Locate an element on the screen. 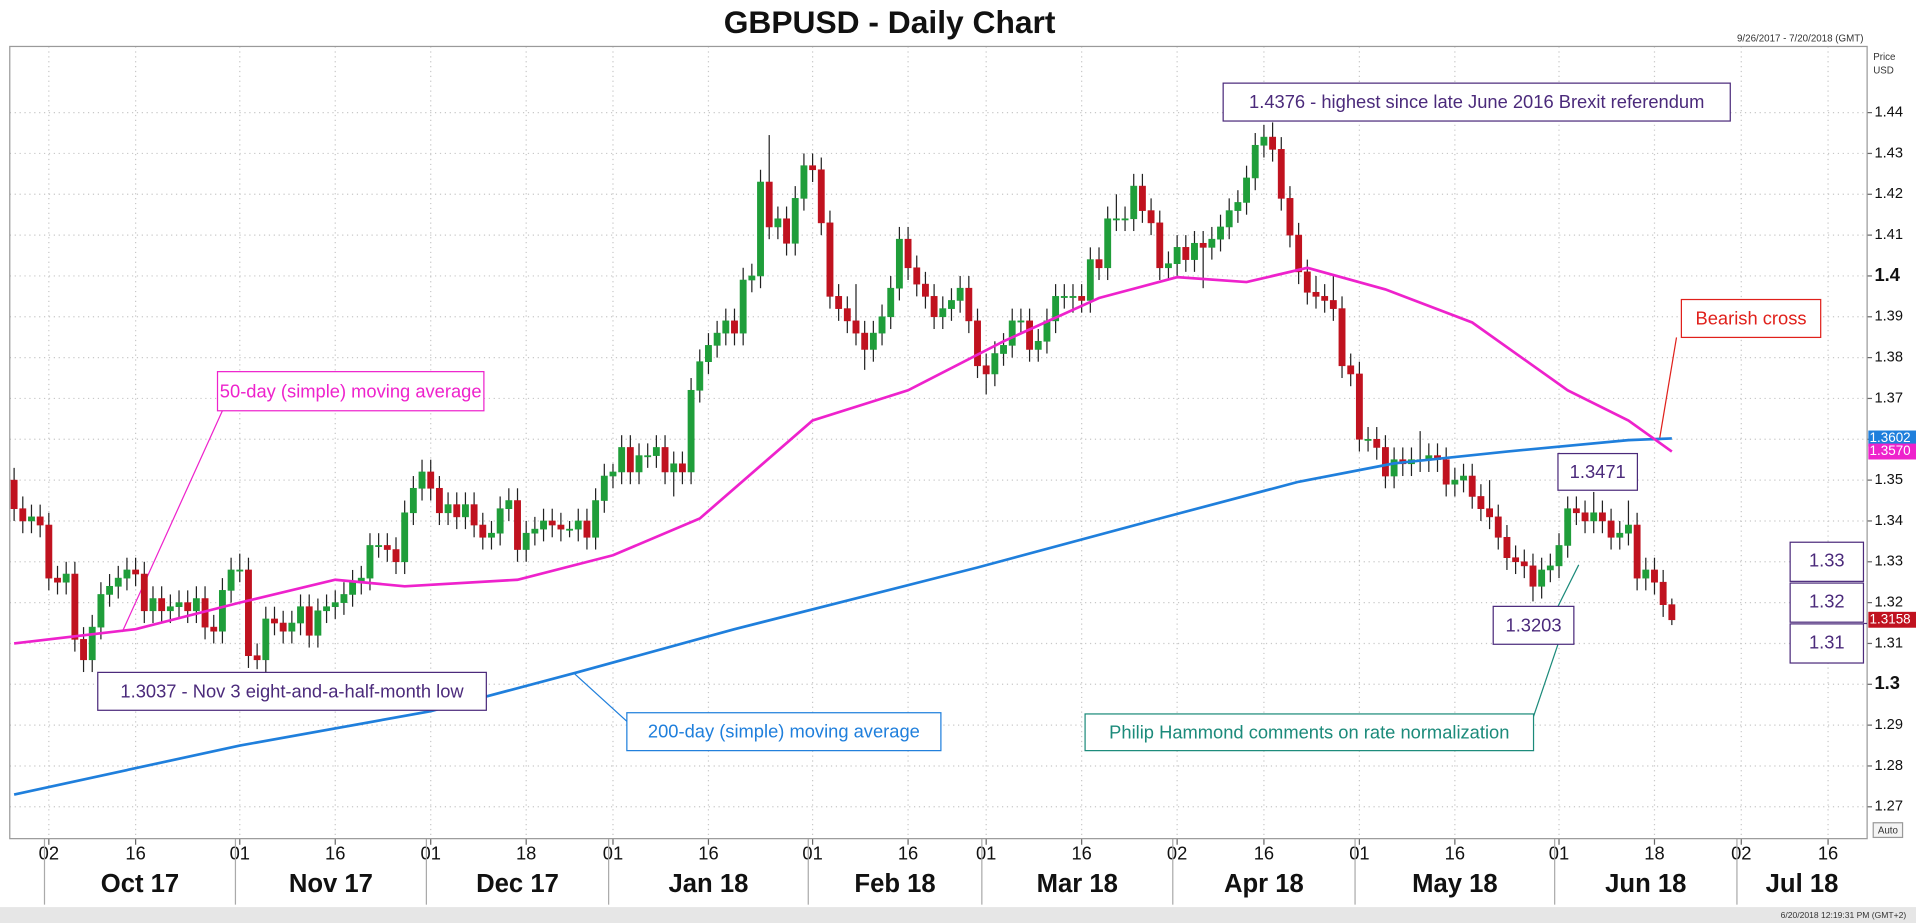 The image size is (1916, 923). y-tick-label: 1.4 is located at coordinates (1887, 274).